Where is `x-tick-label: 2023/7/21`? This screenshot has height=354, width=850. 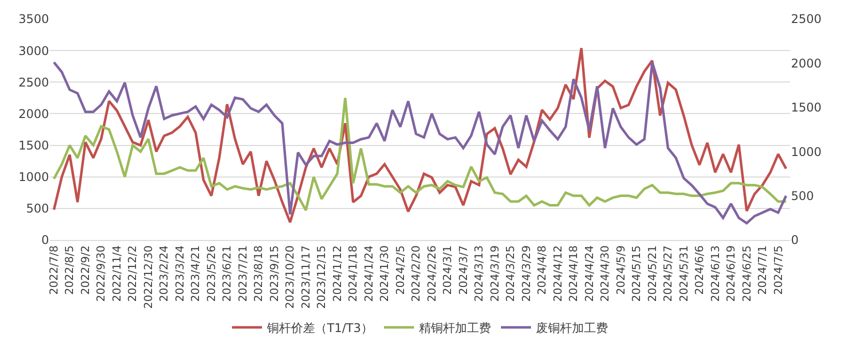 x-tick-label: 2023/7/21 is located at coordinates (243, 273).